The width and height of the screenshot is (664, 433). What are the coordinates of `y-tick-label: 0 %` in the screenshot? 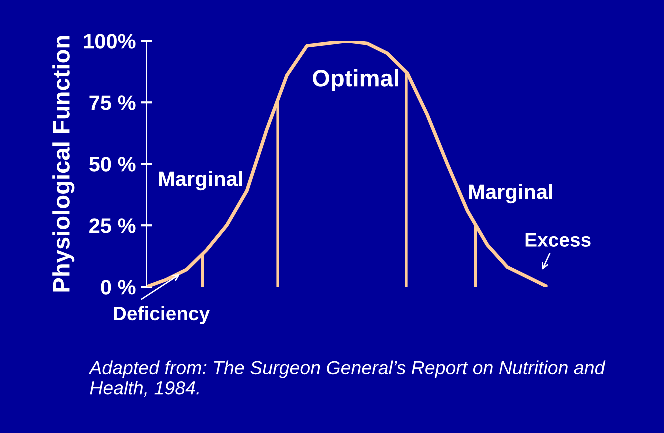 It's located at (118, 287).